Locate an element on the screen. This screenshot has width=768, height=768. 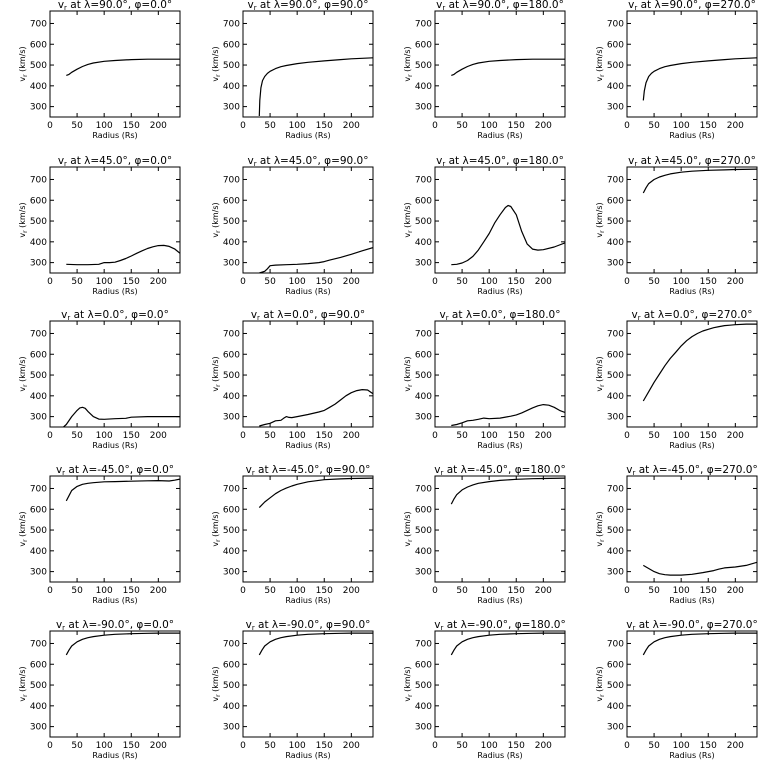
subplot-title: vr at λ=0.0°, φ=0.0° is located at coordinates (115, 315).